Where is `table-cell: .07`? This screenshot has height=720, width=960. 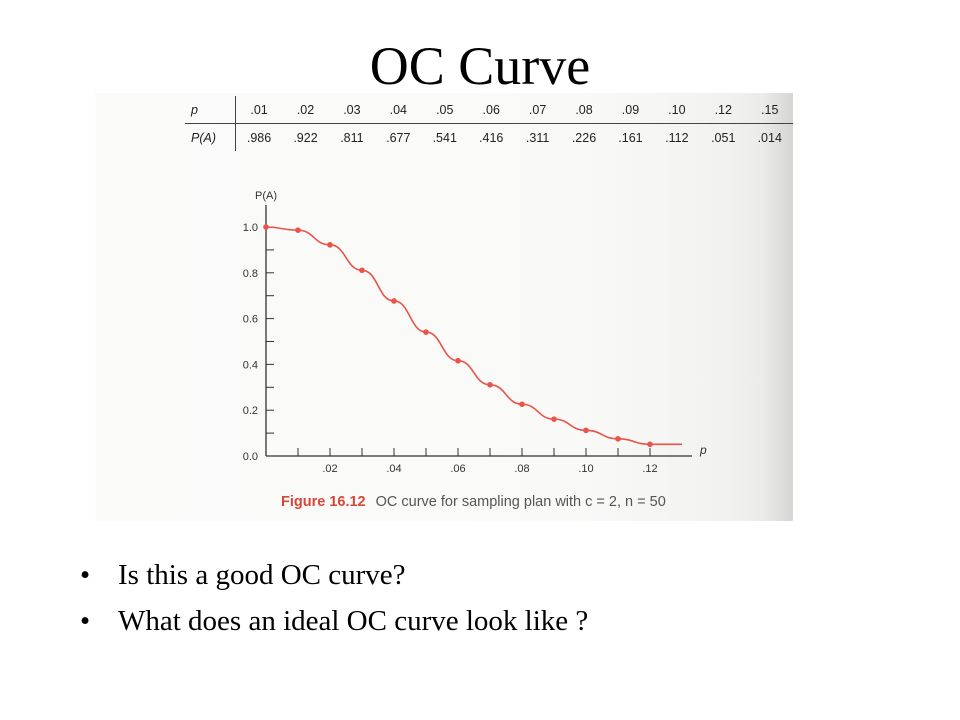
table-cell: .07 is located at coordinates (537, 110).